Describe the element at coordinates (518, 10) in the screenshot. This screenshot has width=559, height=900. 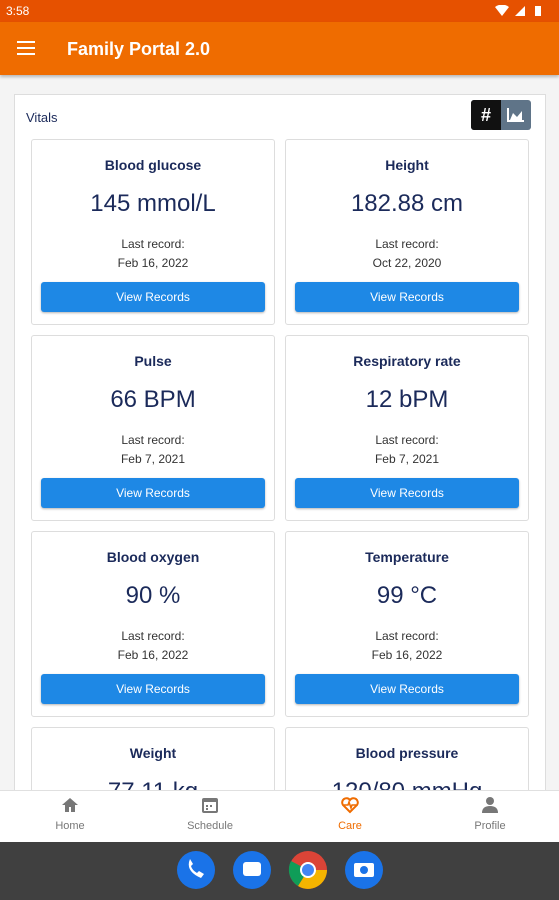
I see `status-icons` at that location.